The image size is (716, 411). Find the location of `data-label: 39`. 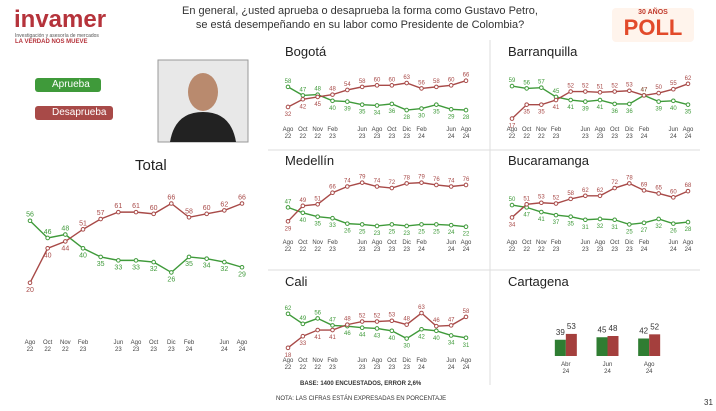

data-label: 39 is located at coordinates (658, 110).